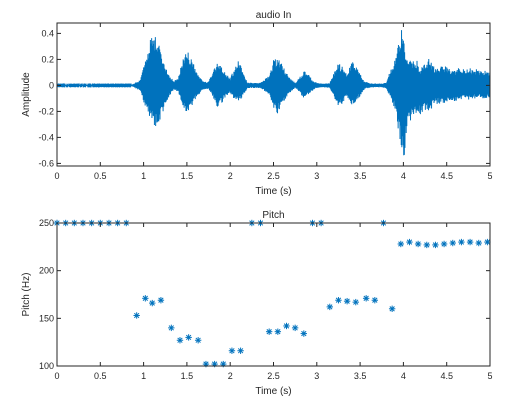  Describe the element at coordinates (47, 33) in the screenshot. I see `y-tick-label: 0.4` at that location.